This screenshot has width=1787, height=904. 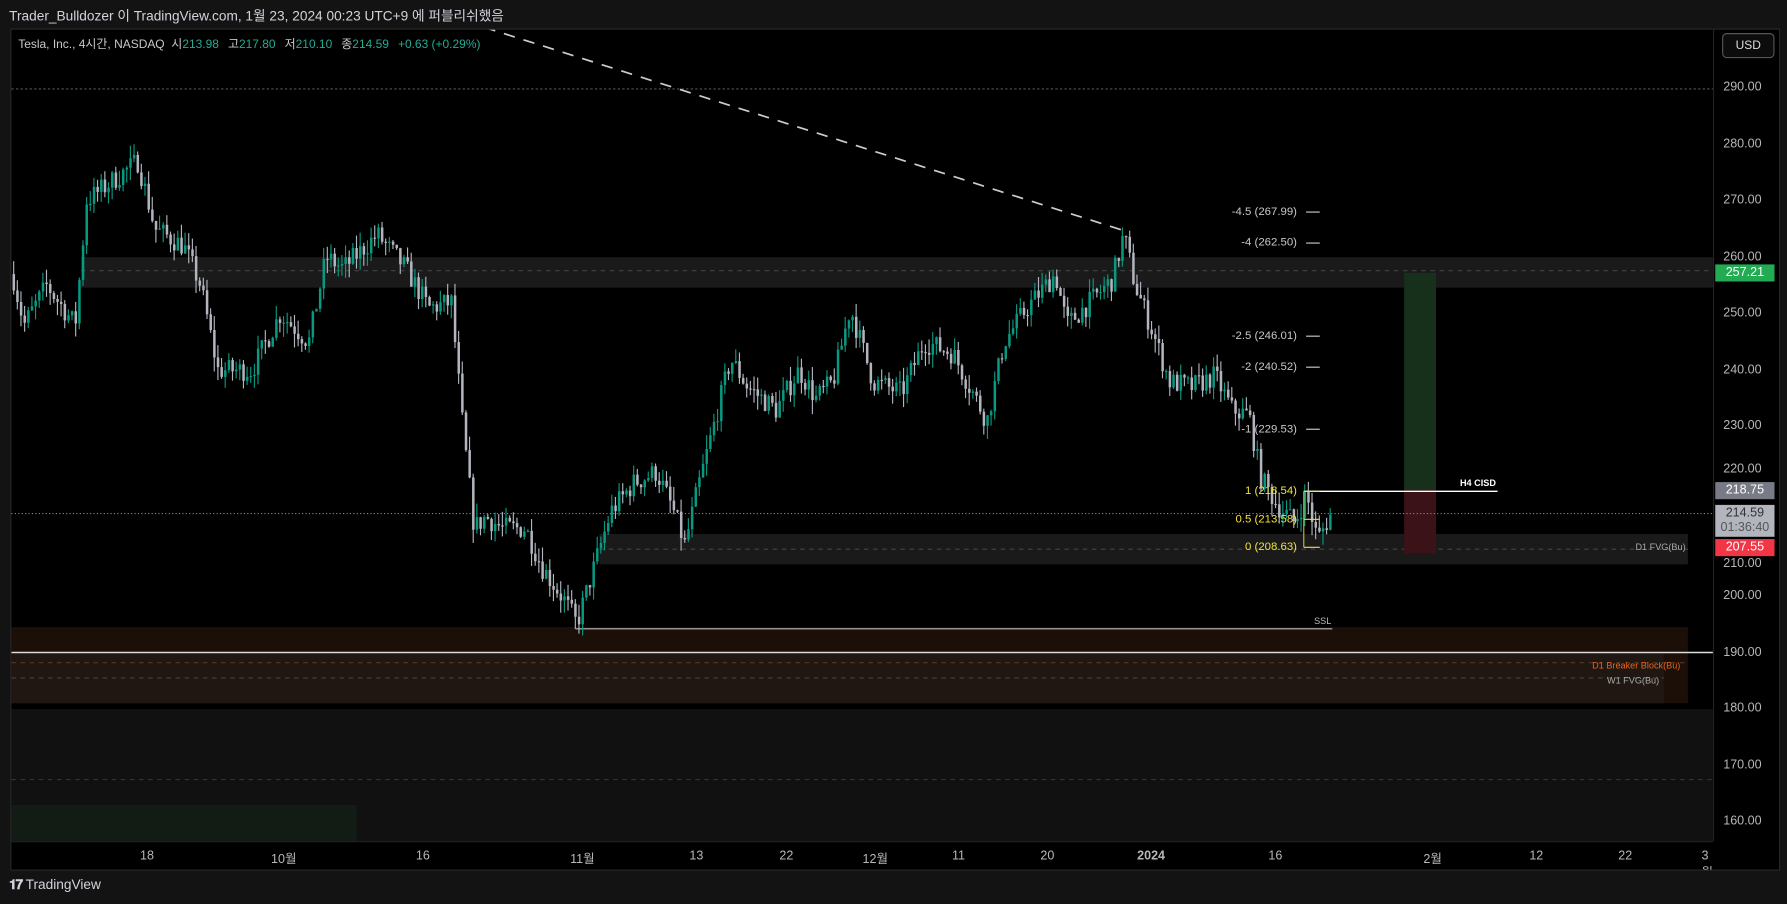 I want to click on tradingview-logo: 𝟏𝟕 TradingView, so click(x=55, y=884).